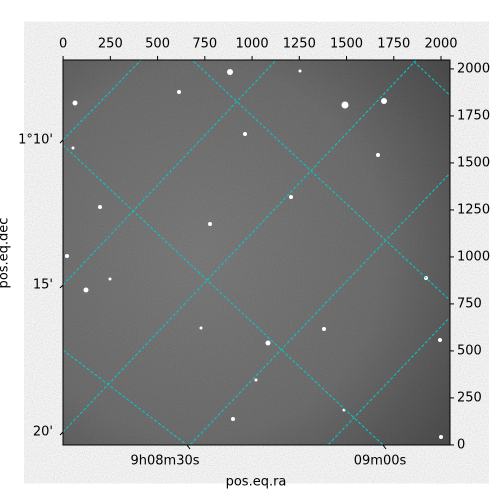 Image resolution: width=500 pixels, height=504 pixels. What do you see at coordinates (393, 44) in the screenshot?
I see `x-tick-label: 1750` at bounding box center [393, 44].